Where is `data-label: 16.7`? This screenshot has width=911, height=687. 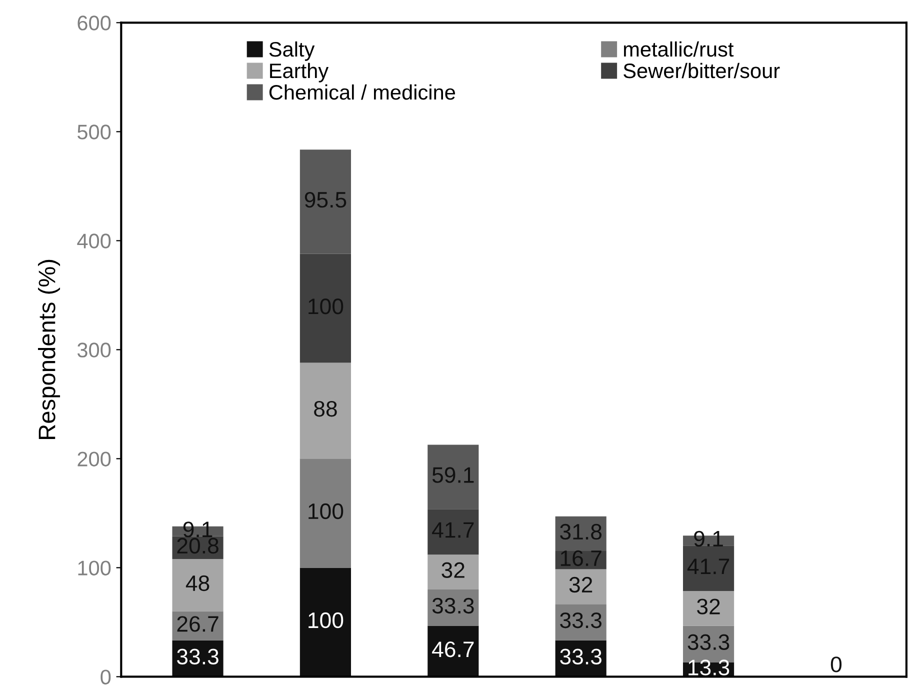
data-label: 16.7 is located at coordinates (581, 558).